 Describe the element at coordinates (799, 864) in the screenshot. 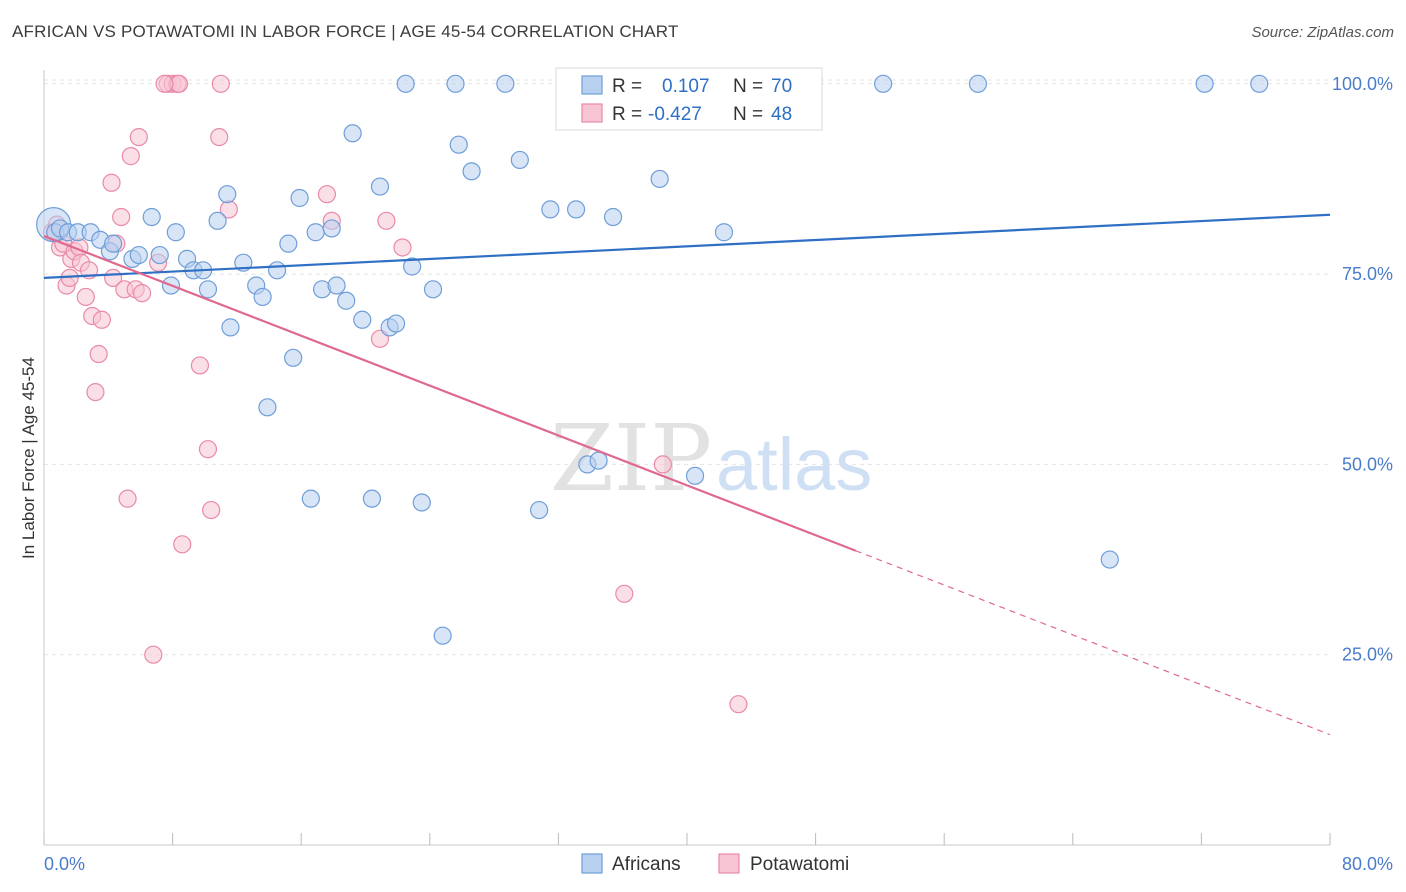

I see `bottom-legend-label-potawatomi: Potawatomi` at that location.